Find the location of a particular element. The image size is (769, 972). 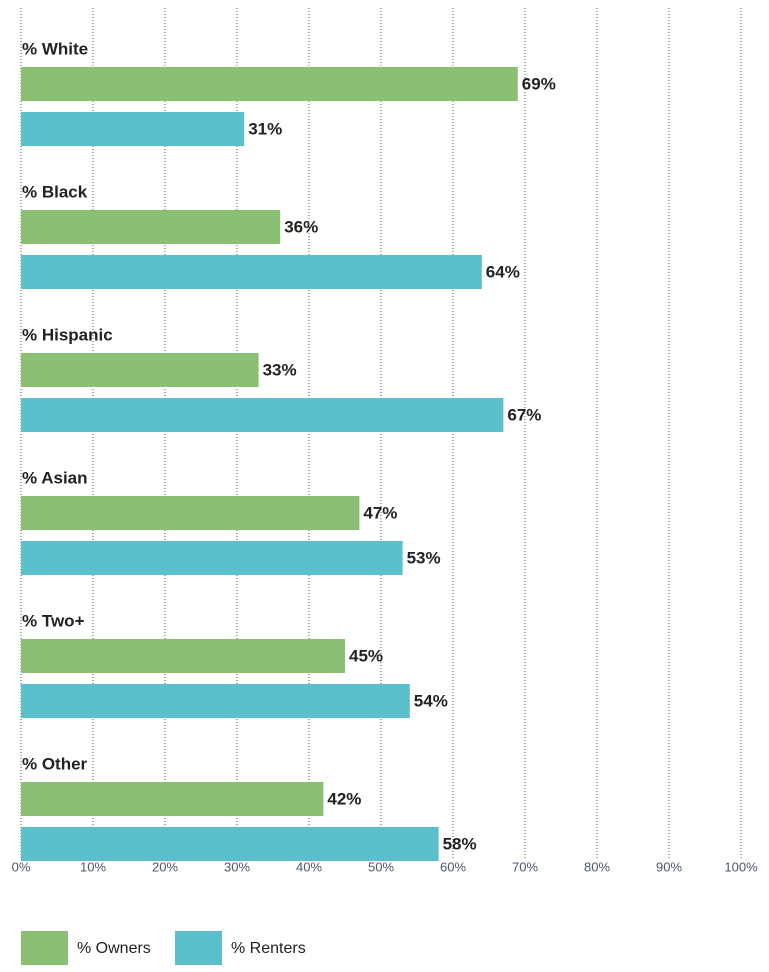

x-tick-label: 90% is located at coordinates (669, 866).